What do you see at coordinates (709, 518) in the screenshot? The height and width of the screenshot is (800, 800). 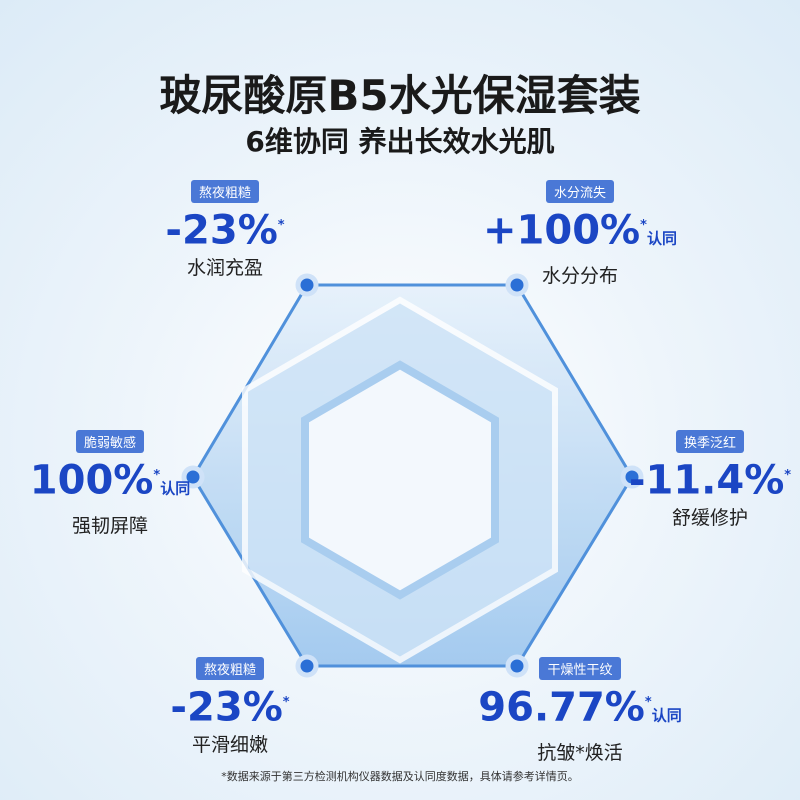 I see `description: 舒缓修护` at bounding box center [709, 518].